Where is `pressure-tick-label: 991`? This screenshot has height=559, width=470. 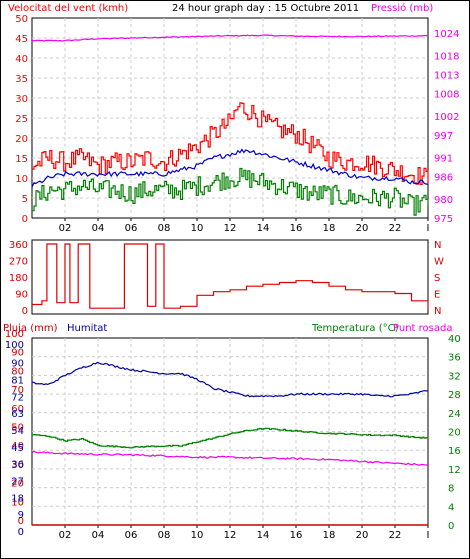 pressure-tick-label: 991 is located at coordinates (443, 159).